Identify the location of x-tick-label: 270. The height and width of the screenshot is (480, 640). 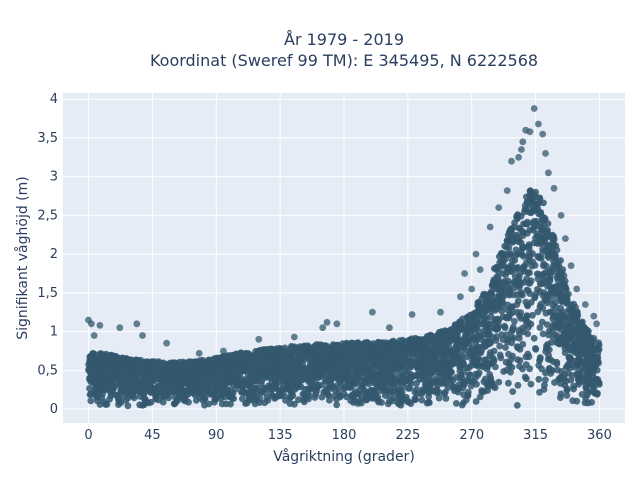
(471, 435).